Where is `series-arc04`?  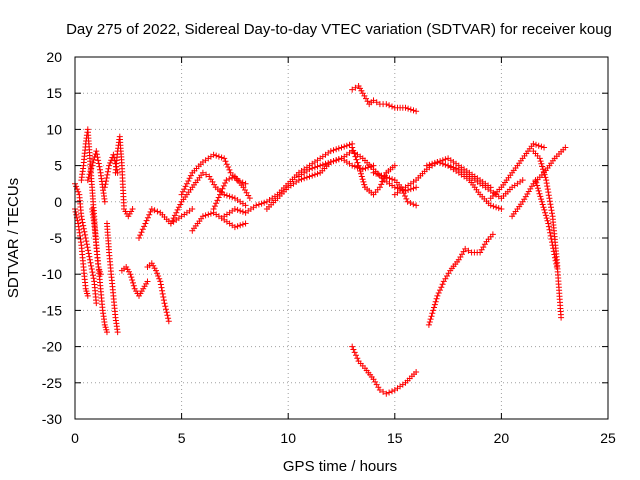 series-arc04 is located at coordinates (96, 176).